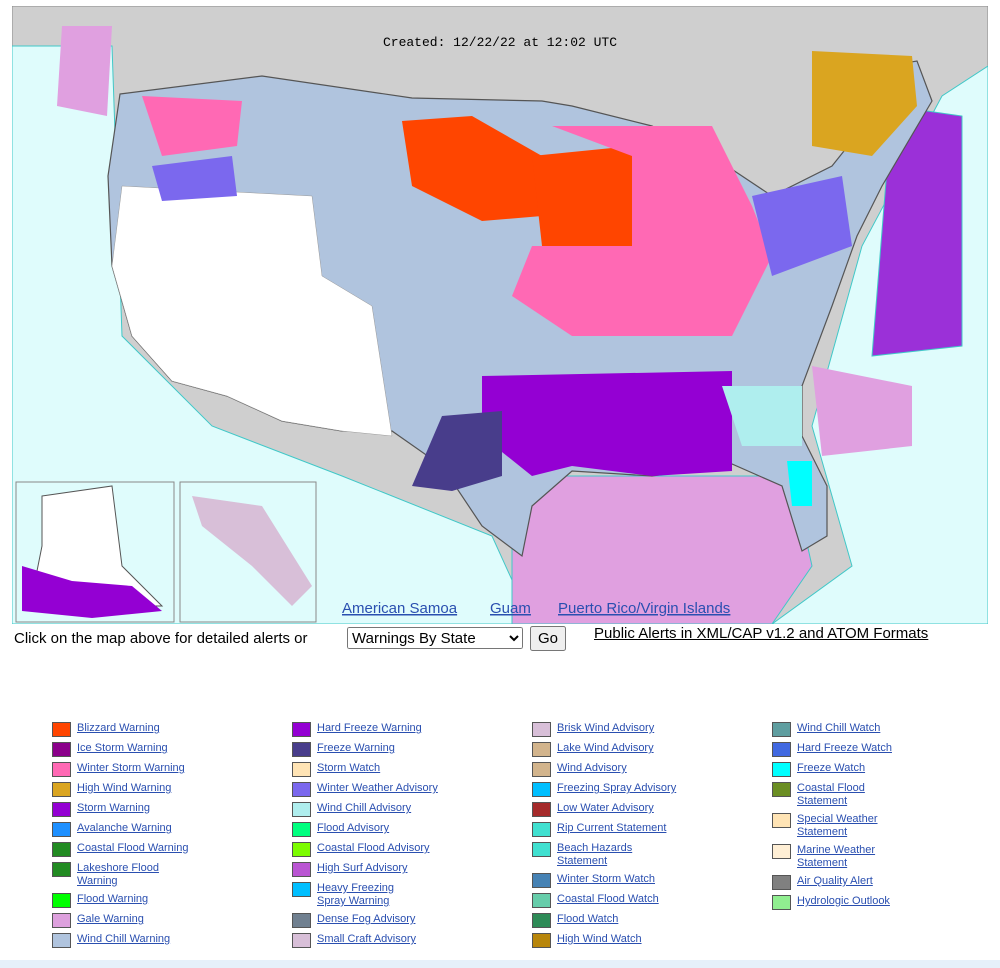 The height and width of the screenshot is (968, 1000). What do you see at coordinates (364, 808) in the screenshot?
I see `legend-link: Wind Chill Advisory` at bounding box center [364, 808].